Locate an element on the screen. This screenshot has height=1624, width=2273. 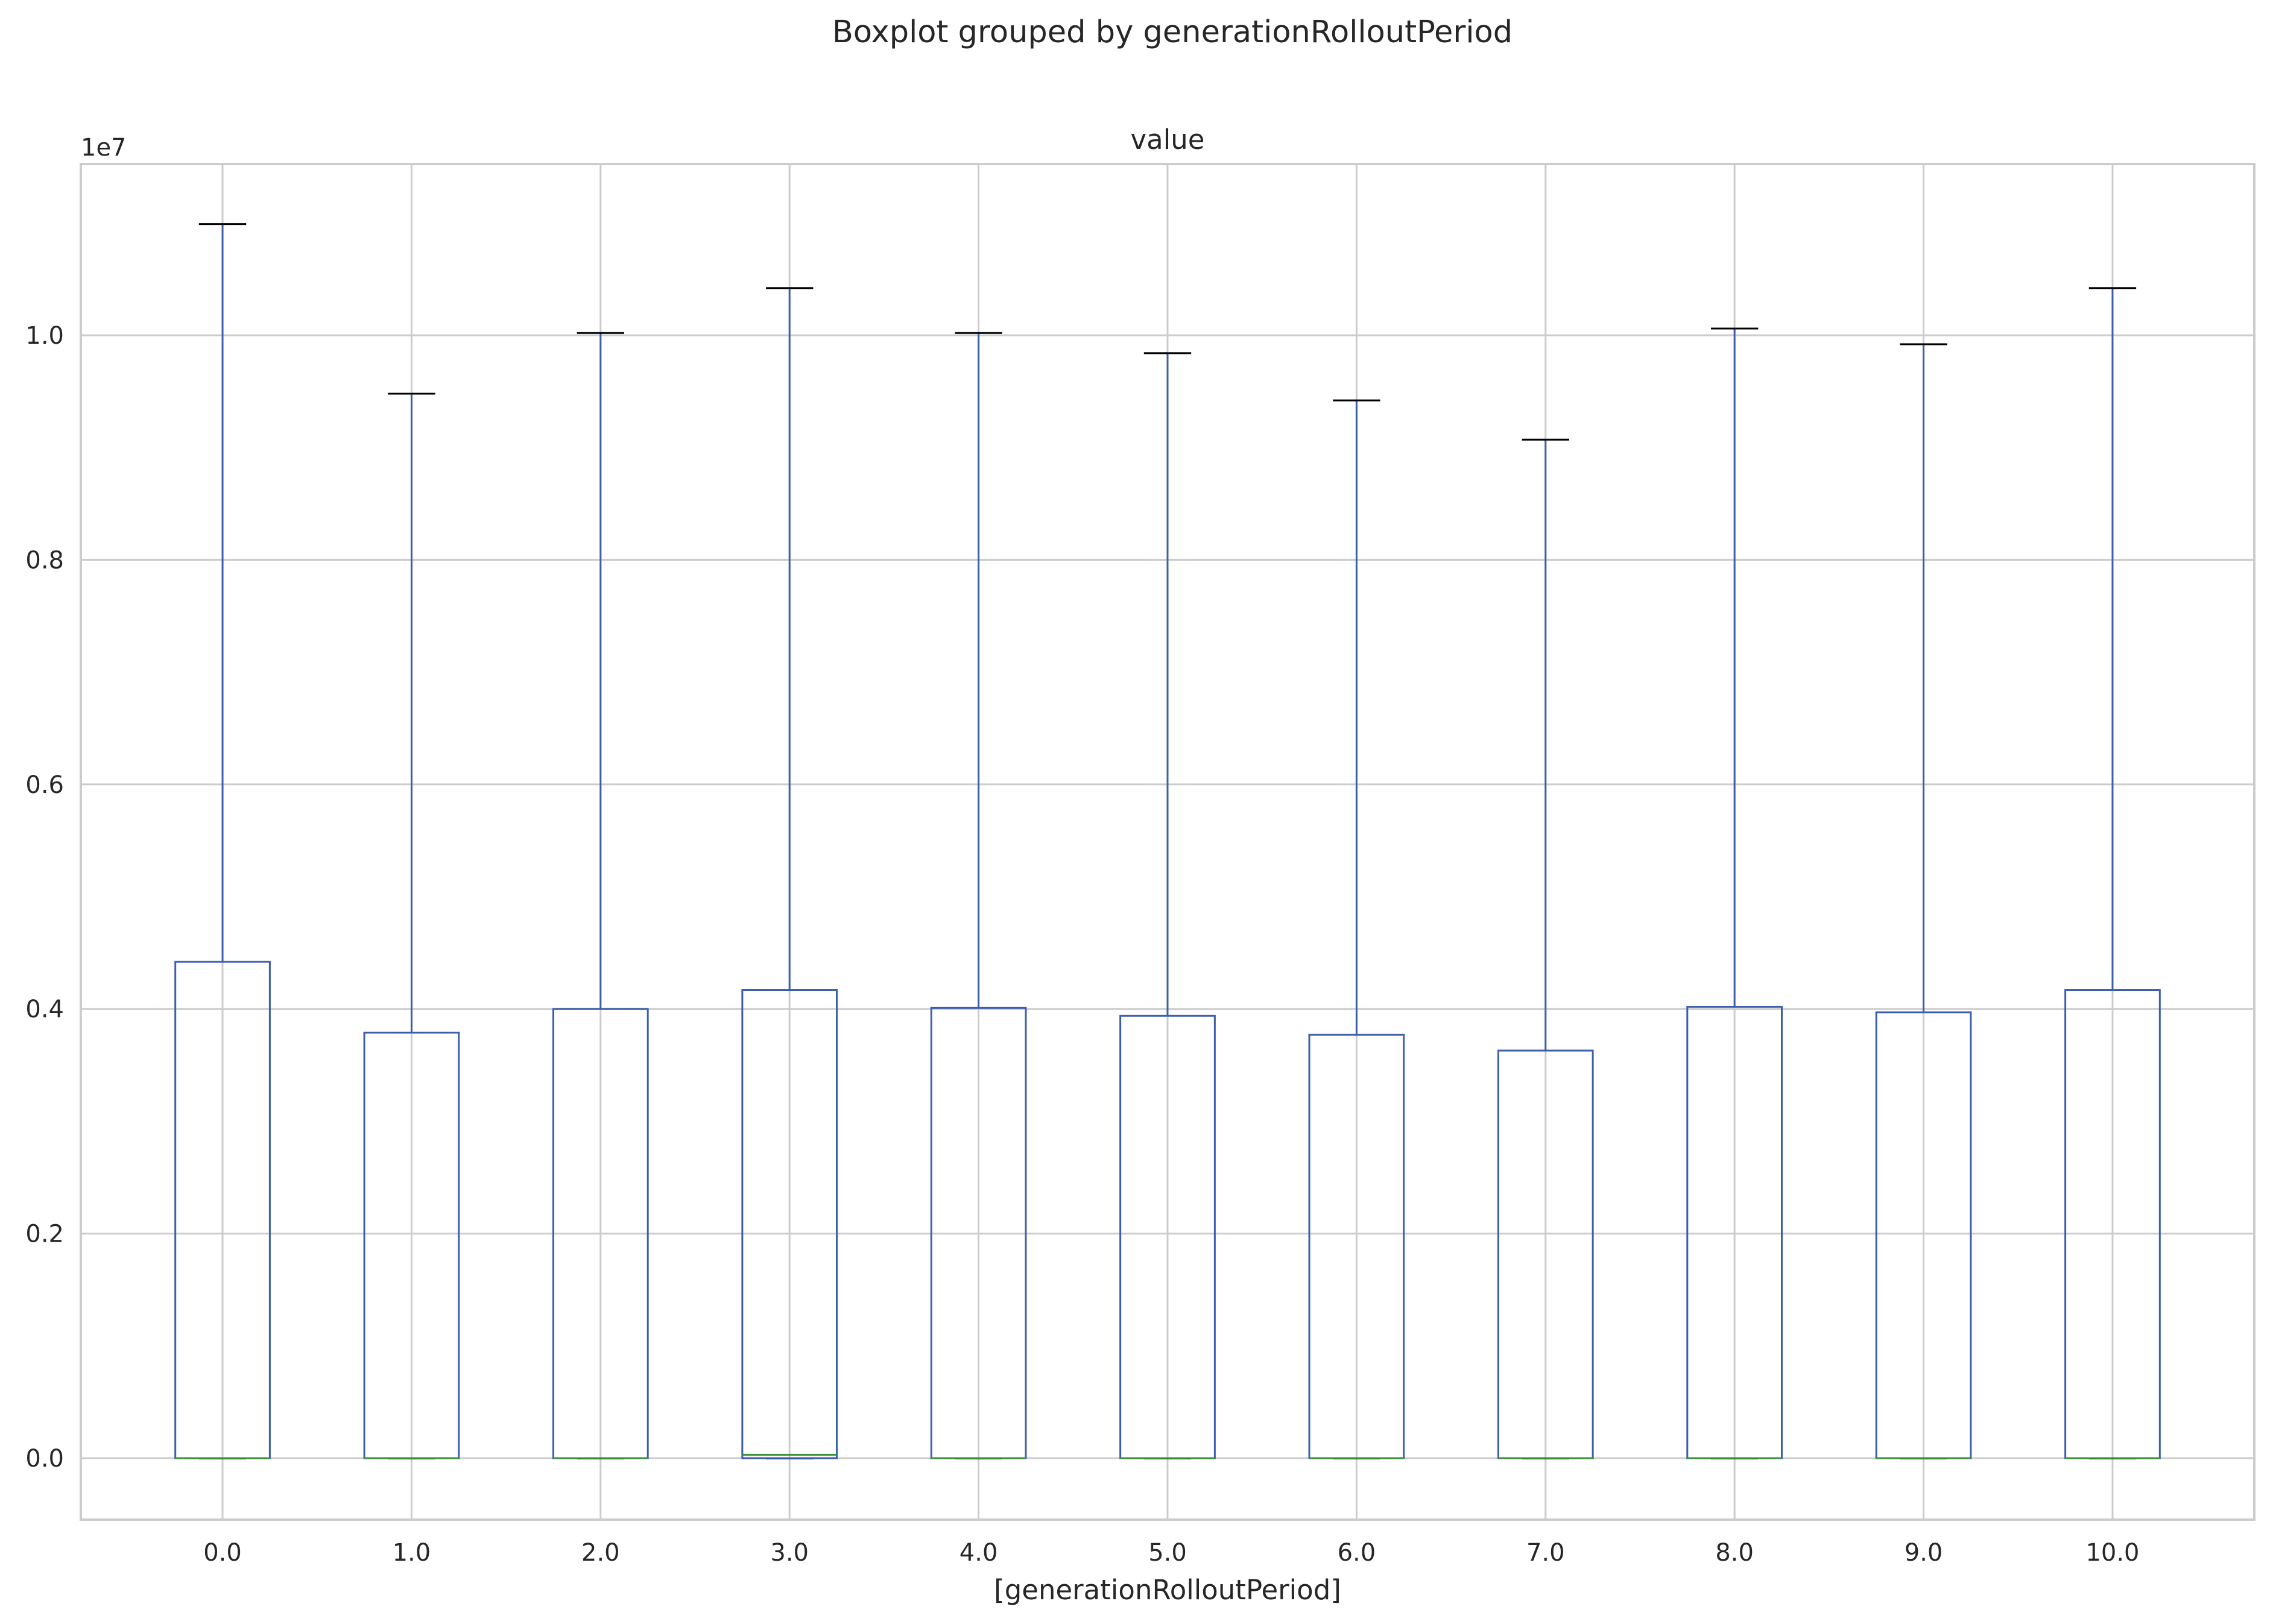
x-axis-label: [generationRolloutPeriod] is located at coordinates (1167, 1590).